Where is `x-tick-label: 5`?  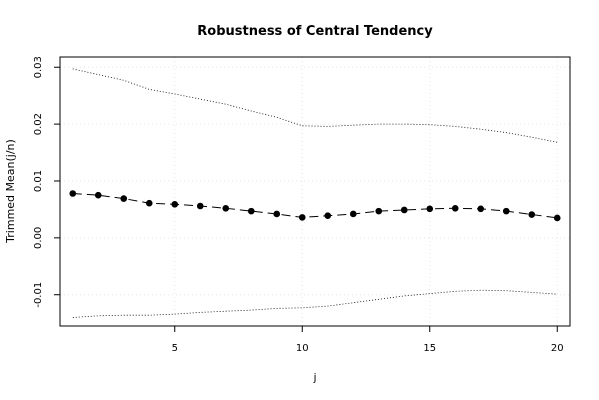
x-tick-label: 5 is located at coordinates (175, 348).